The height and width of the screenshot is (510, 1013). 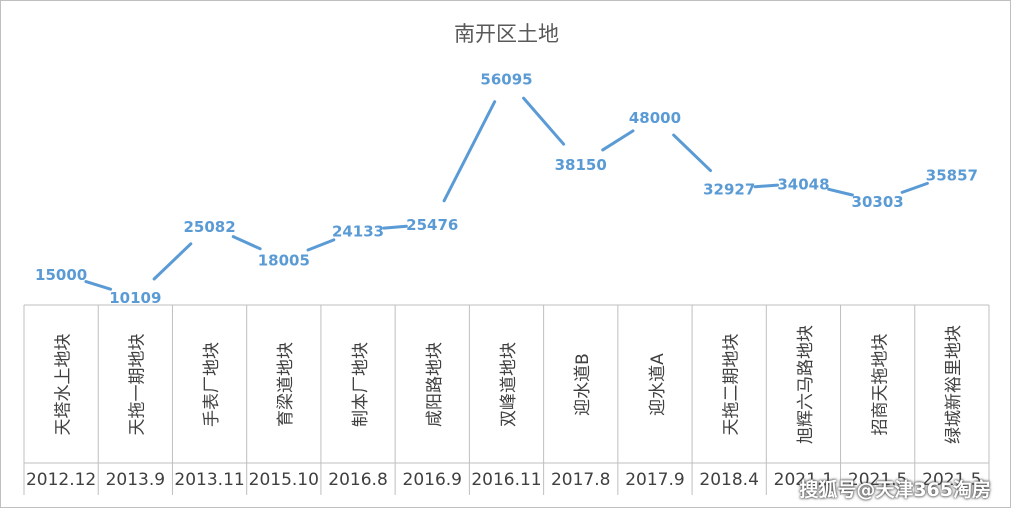 I want to click on category-label: 迎水道B, so click(x=583, y=384).